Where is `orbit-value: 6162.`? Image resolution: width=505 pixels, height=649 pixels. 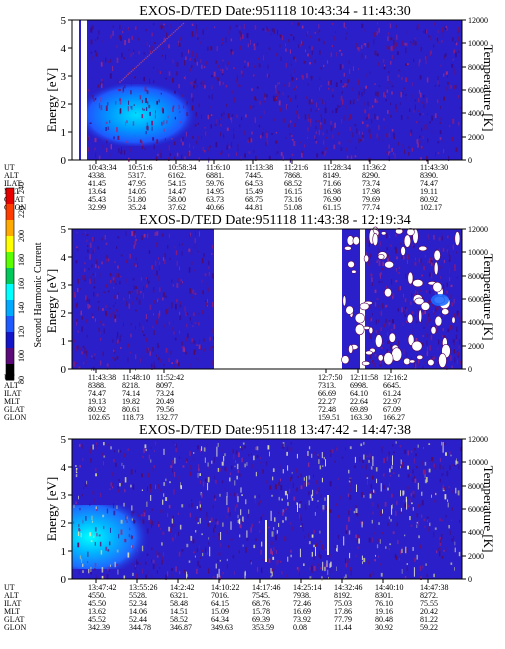
orbit-value: 6162. is located at coordinates (177, 175).